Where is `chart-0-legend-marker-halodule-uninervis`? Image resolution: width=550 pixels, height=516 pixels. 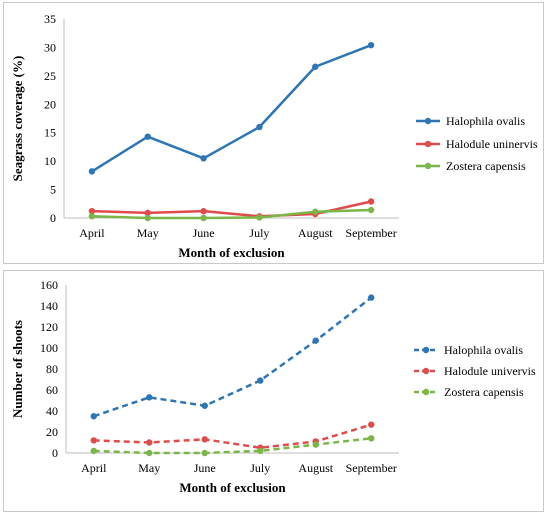
chart-0-legend-marker-halodule-uninervis is located at coordinates (428, 144).